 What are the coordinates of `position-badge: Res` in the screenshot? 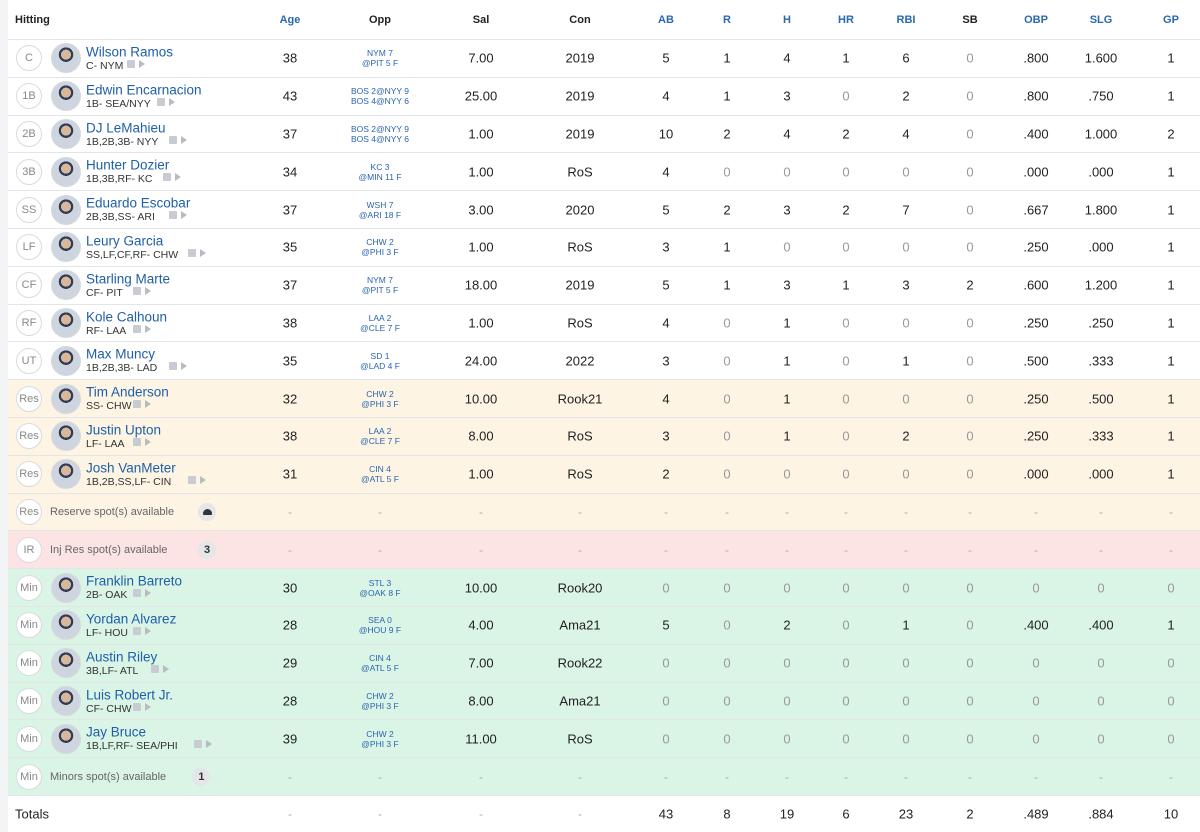 It's located at (29, 511).